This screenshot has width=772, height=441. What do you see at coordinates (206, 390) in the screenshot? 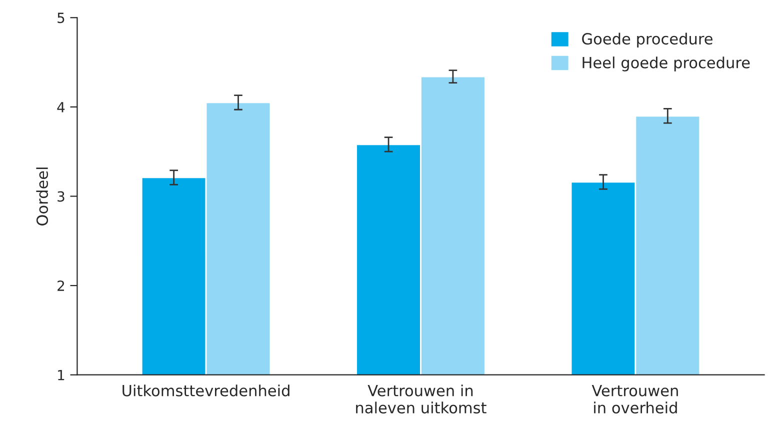
I see `x-tick-label: Uitkomsttevredenheid` at bounding box center [206, 390].